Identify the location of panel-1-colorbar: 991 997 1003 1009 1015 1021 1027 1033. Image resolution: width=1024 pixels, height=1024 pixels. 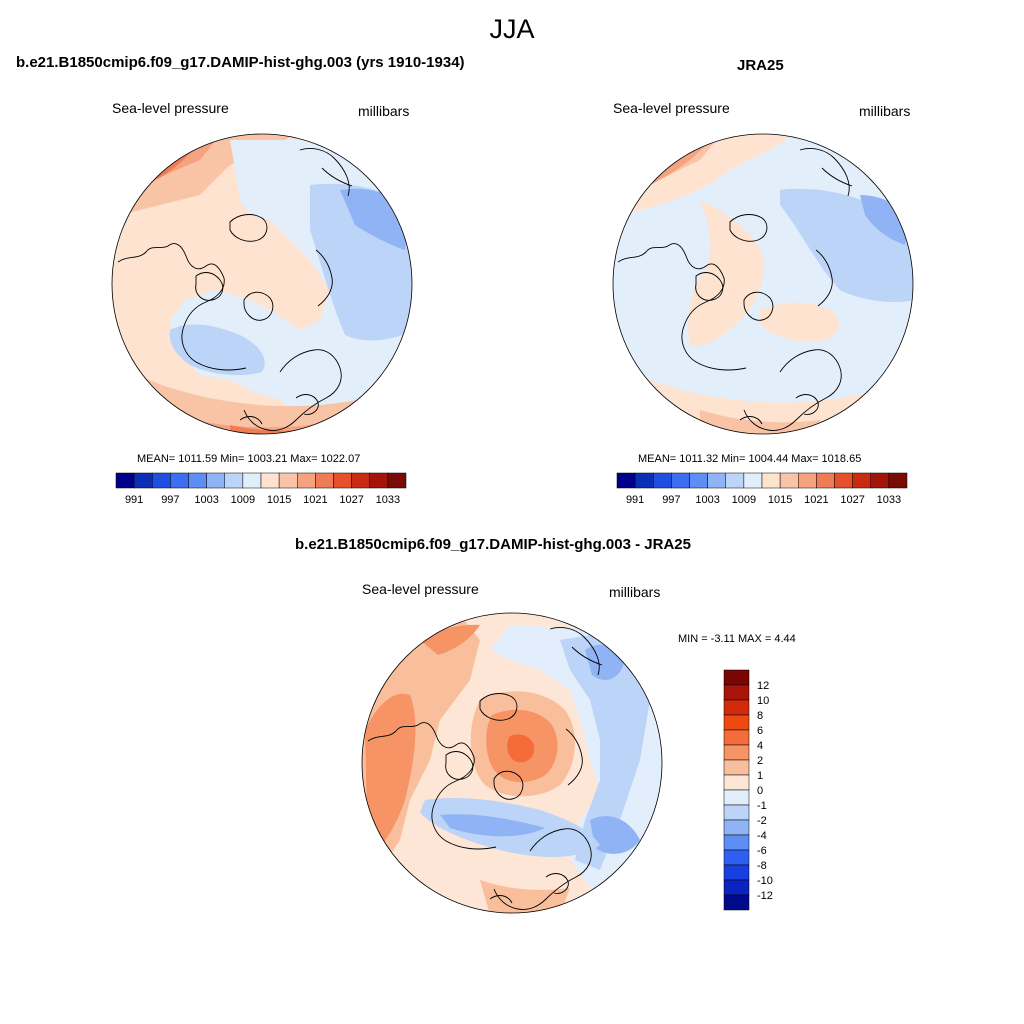
(261, 489).